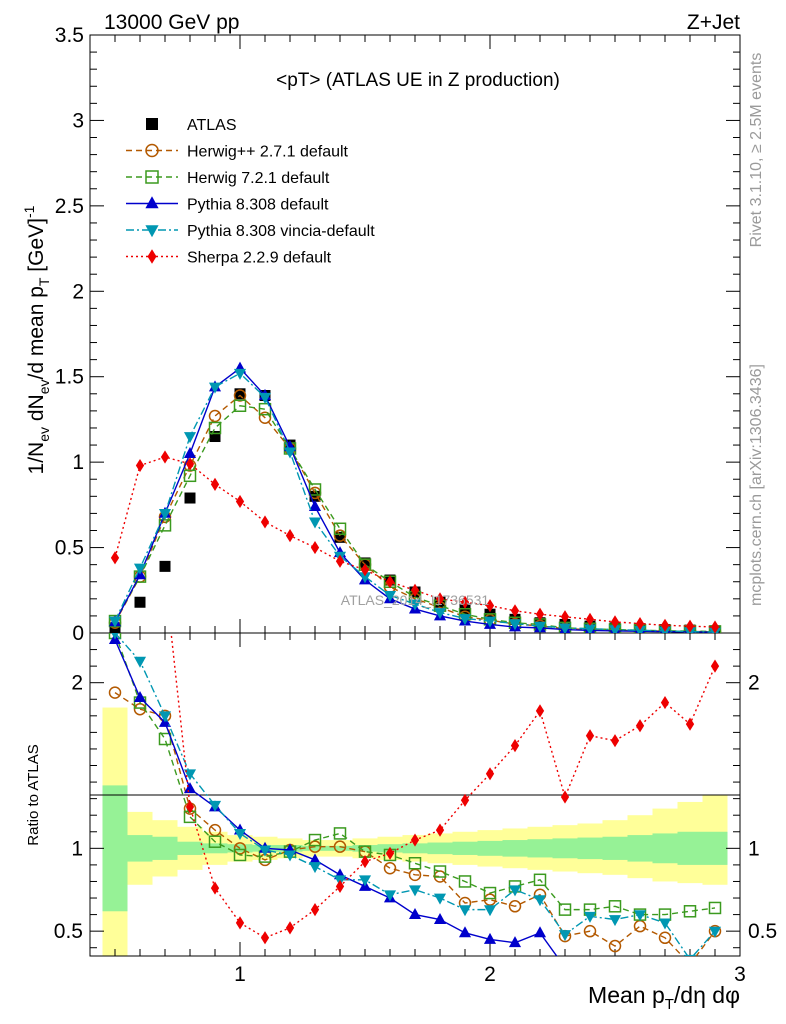 The height and width of the screenshot is (1024, 786). I want to click on rivet-label: Rivet 3.1.10, ≥ 2.5M events, so click(756, 150).